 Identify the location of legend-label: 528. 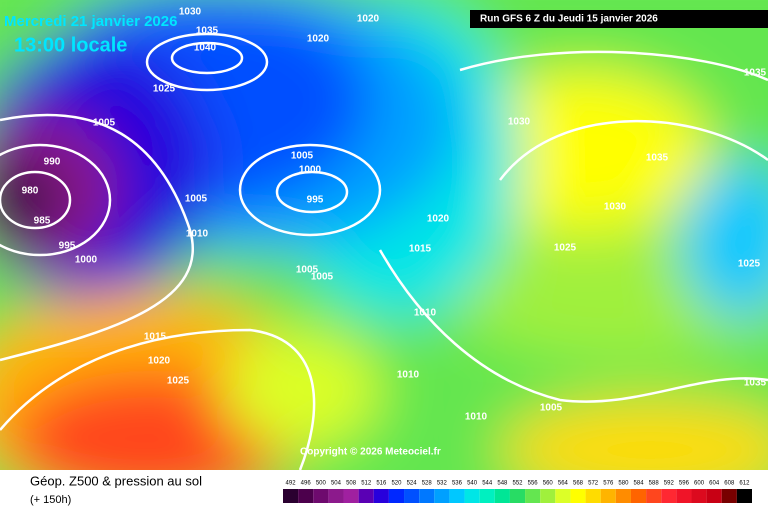
(427, 484).